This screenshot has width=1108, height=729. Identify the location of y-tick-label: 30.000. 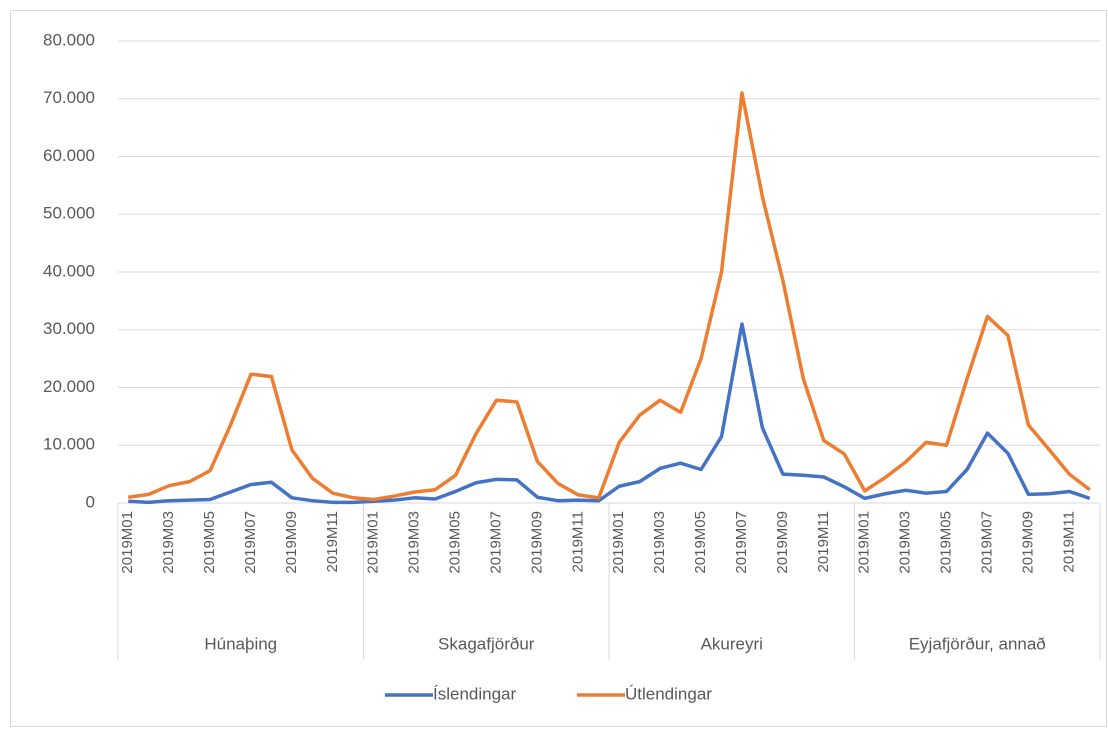
(69, 328).